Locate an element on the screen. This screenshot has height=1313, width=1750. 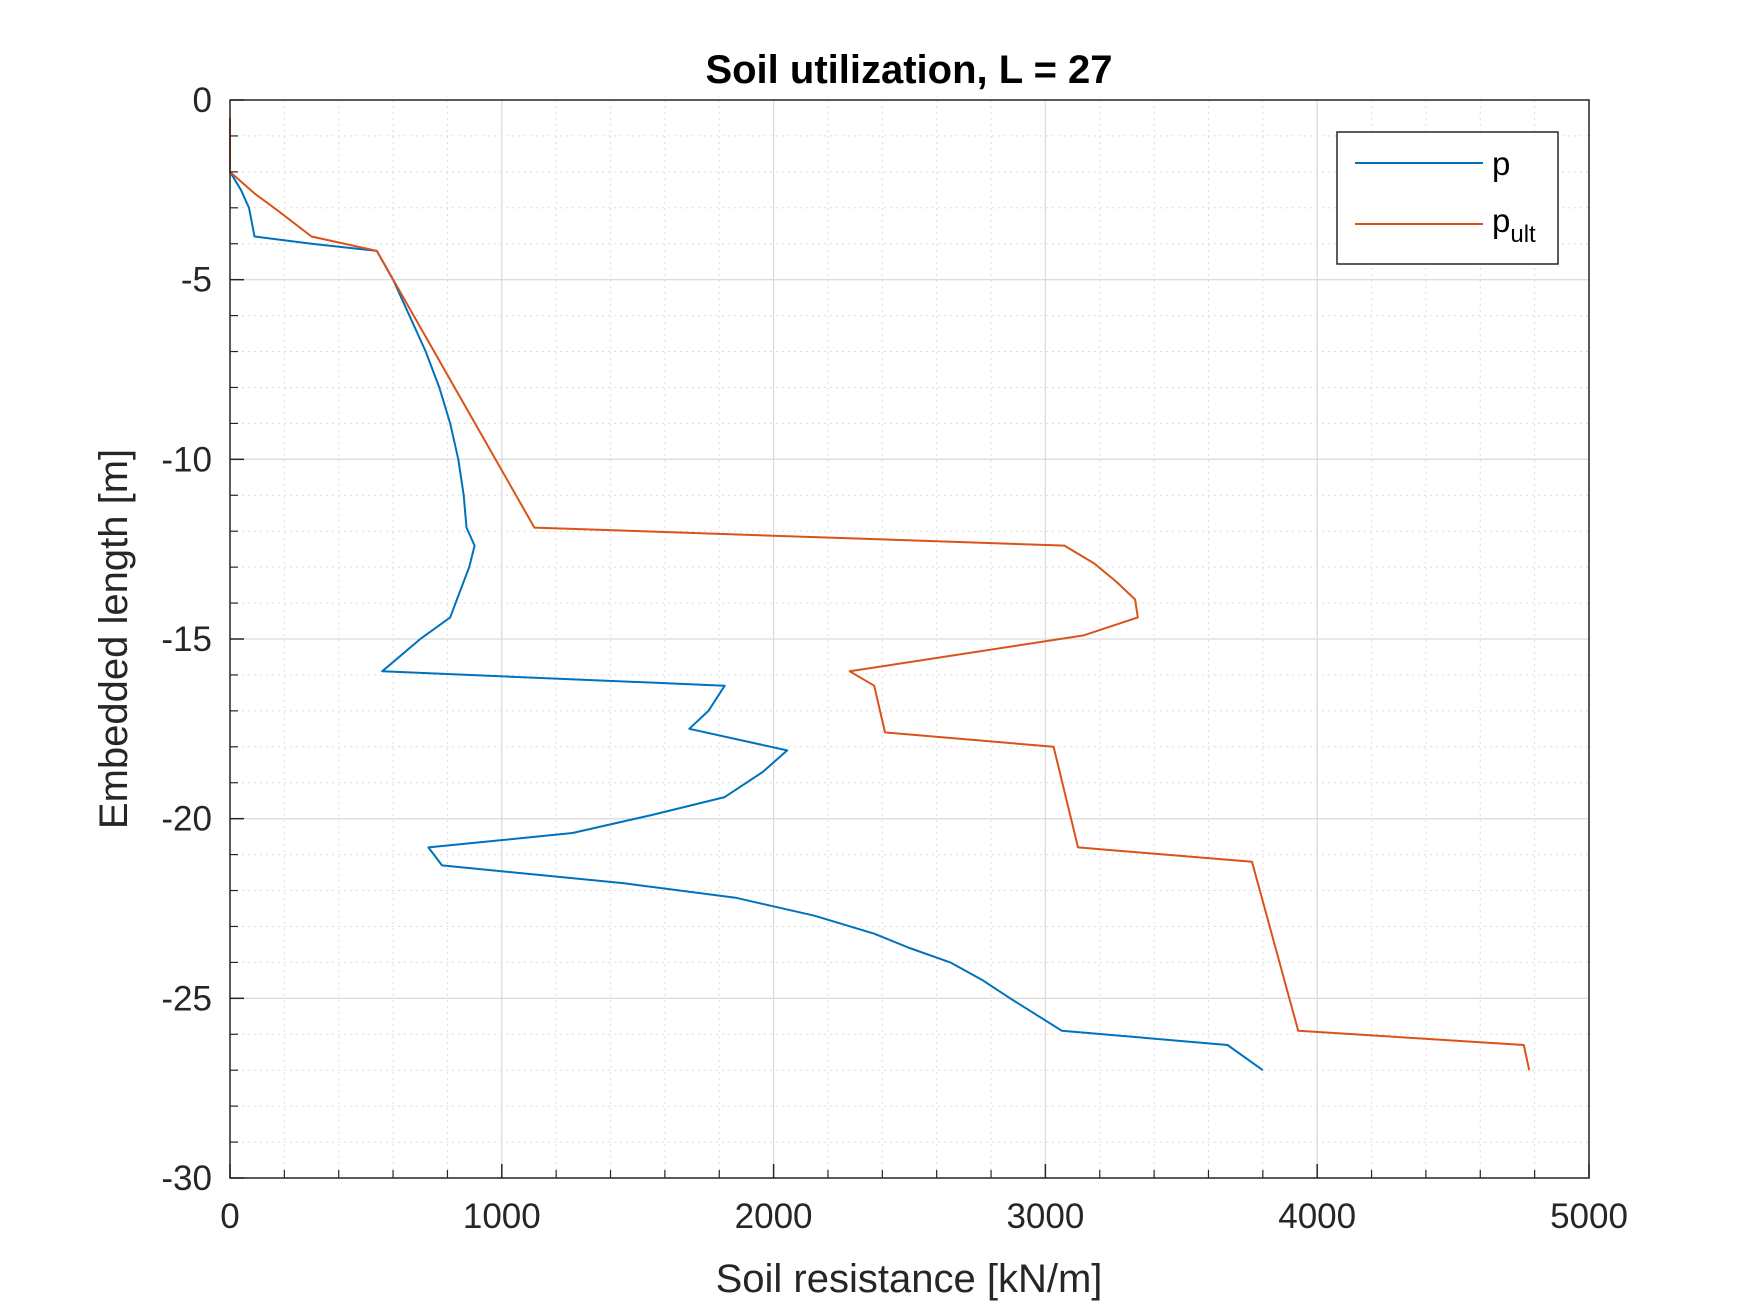
y-tick-label: -15 is located at coordinates (186, 639).